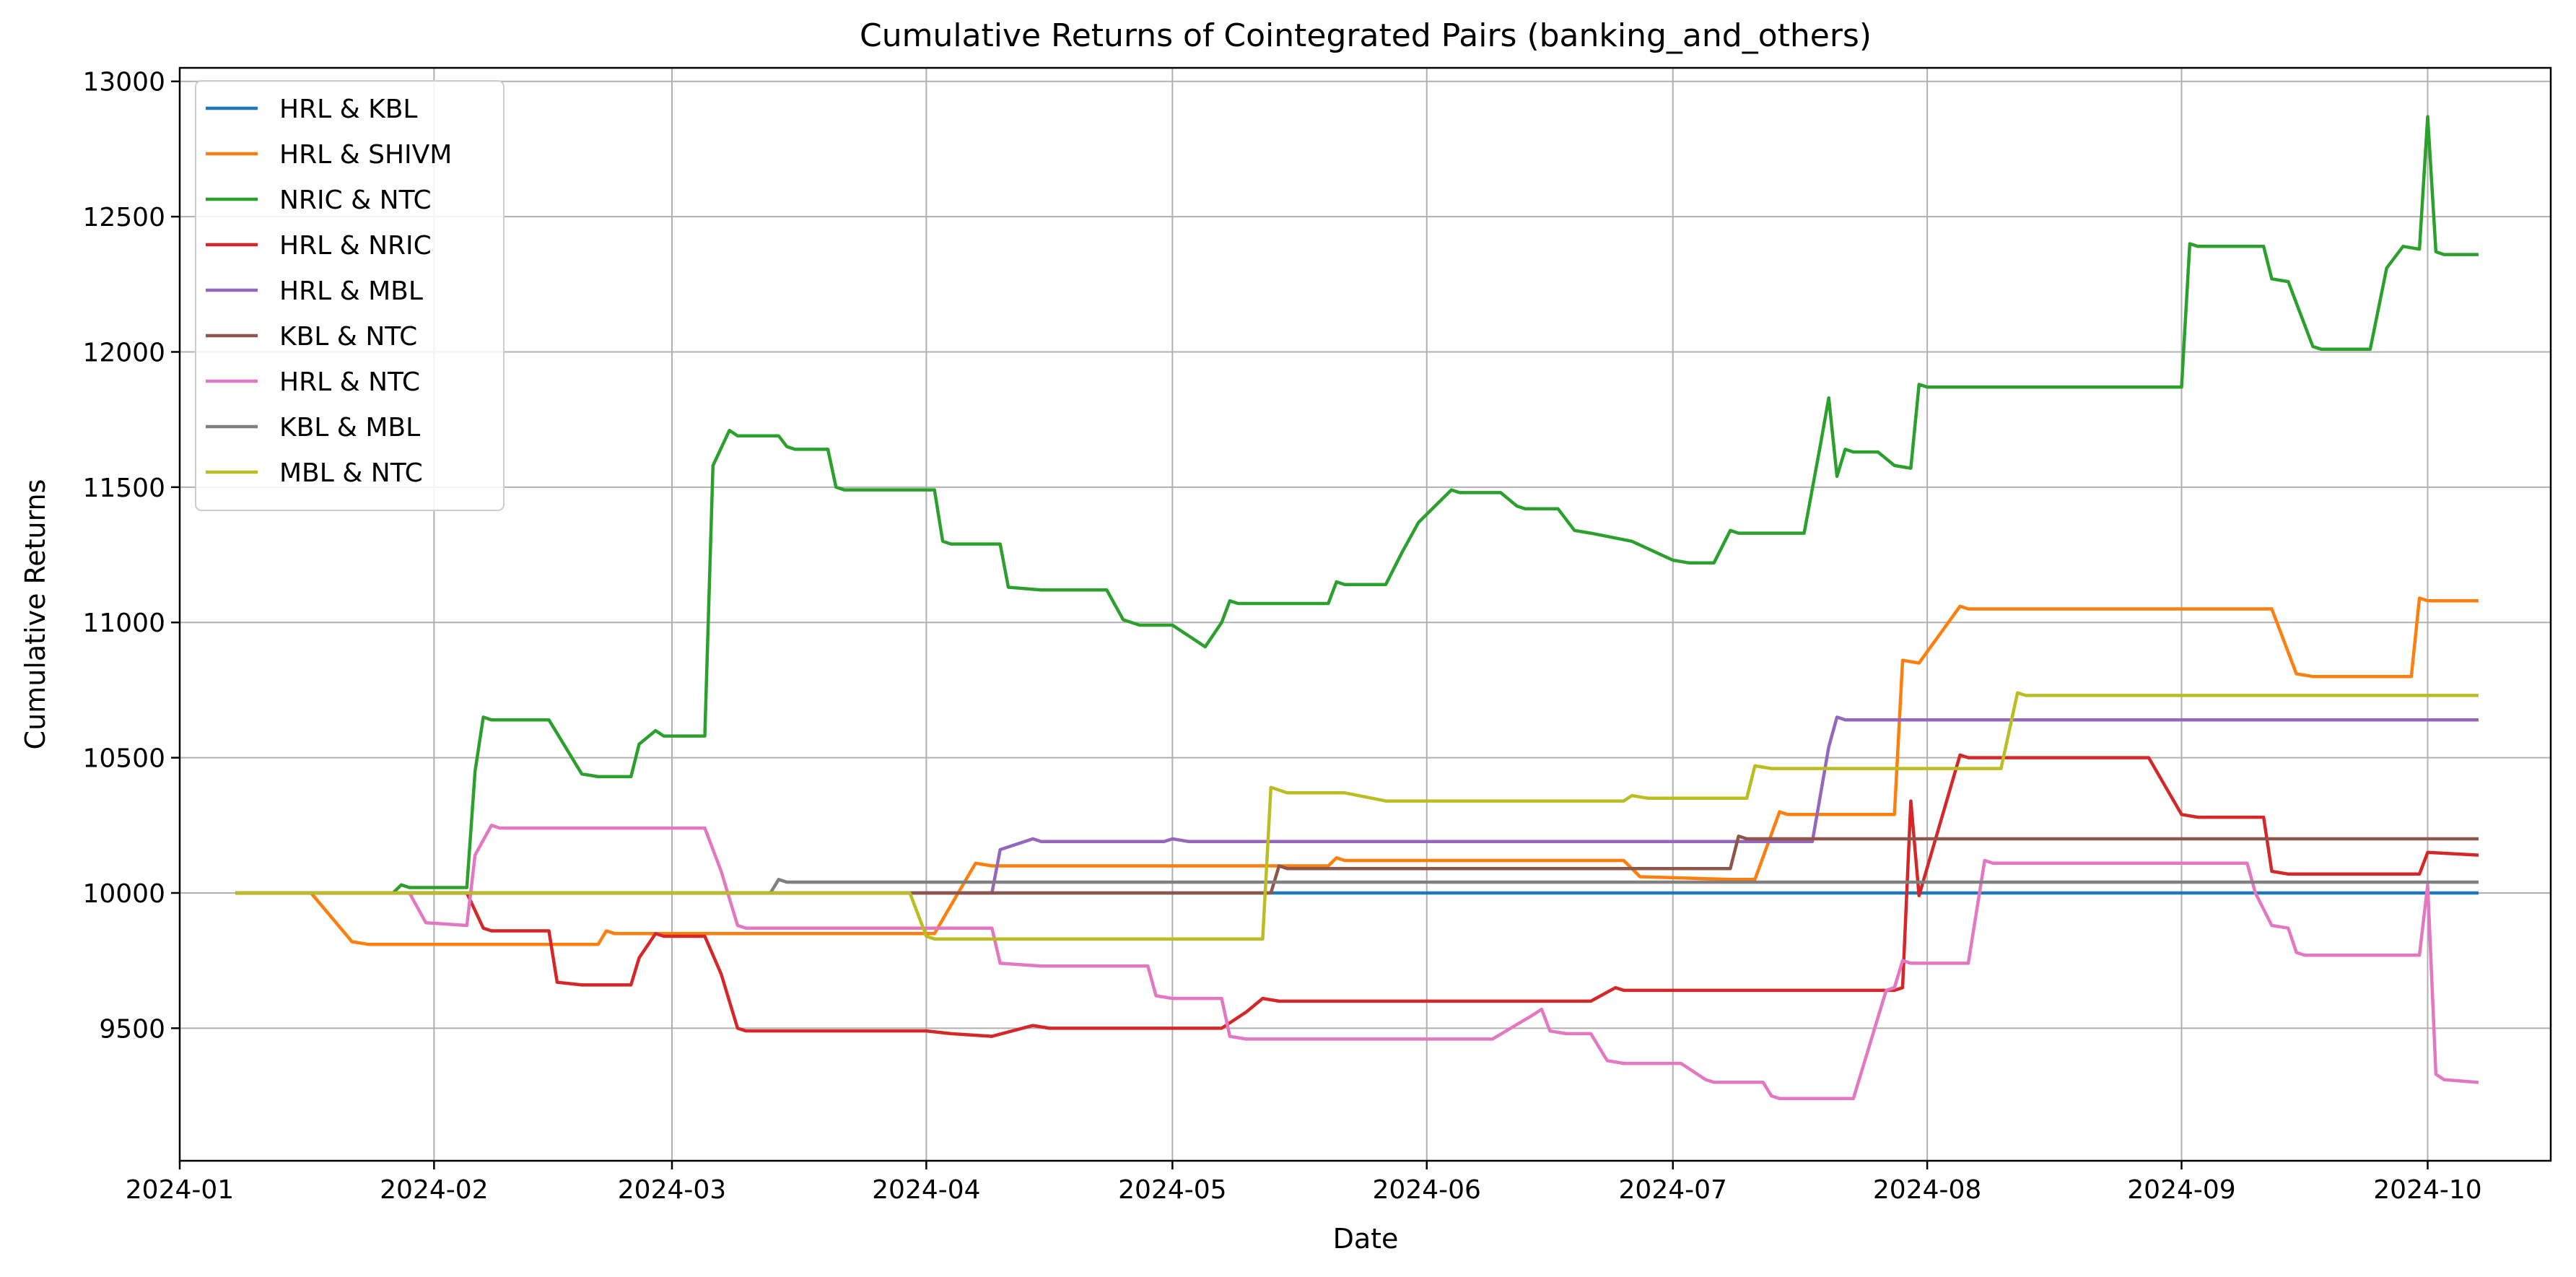 The width and height of the screenshot is (2576, 1277). I want to click on y-tick-label: 9500, so click(132, 1029).